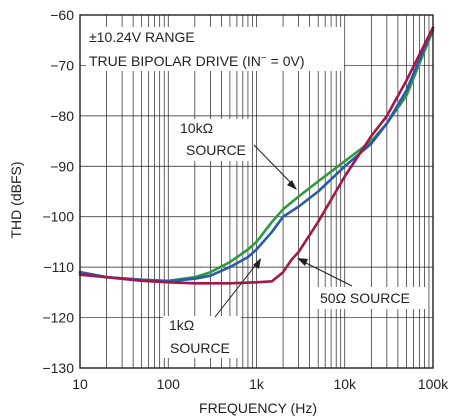  I want to click on range-label-box, so click(215, 49).